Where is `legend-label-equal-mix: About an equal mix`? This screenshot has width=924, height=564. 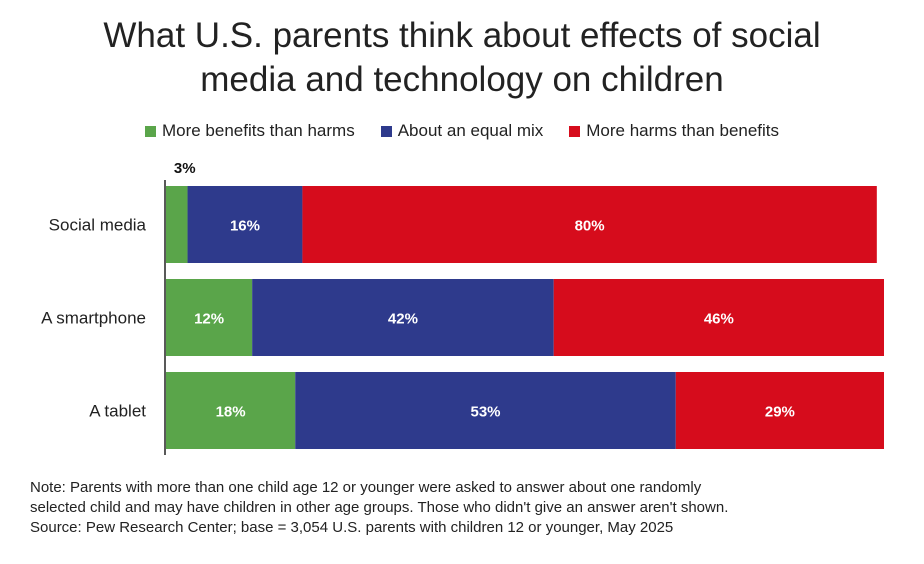
legend-label-equal-mix: About an equal mix is located at coordinates (470, 130).